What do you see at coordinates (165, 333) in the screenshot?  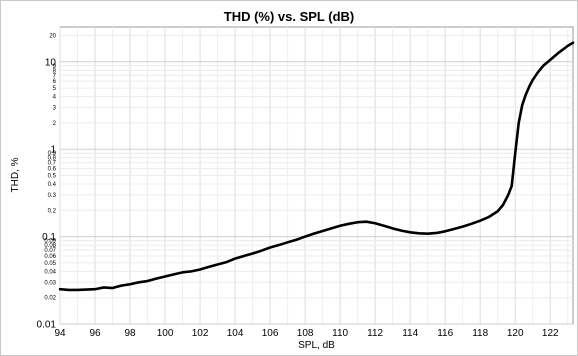 I see `x-tick-label: 100` at bounding box center [165, 333].